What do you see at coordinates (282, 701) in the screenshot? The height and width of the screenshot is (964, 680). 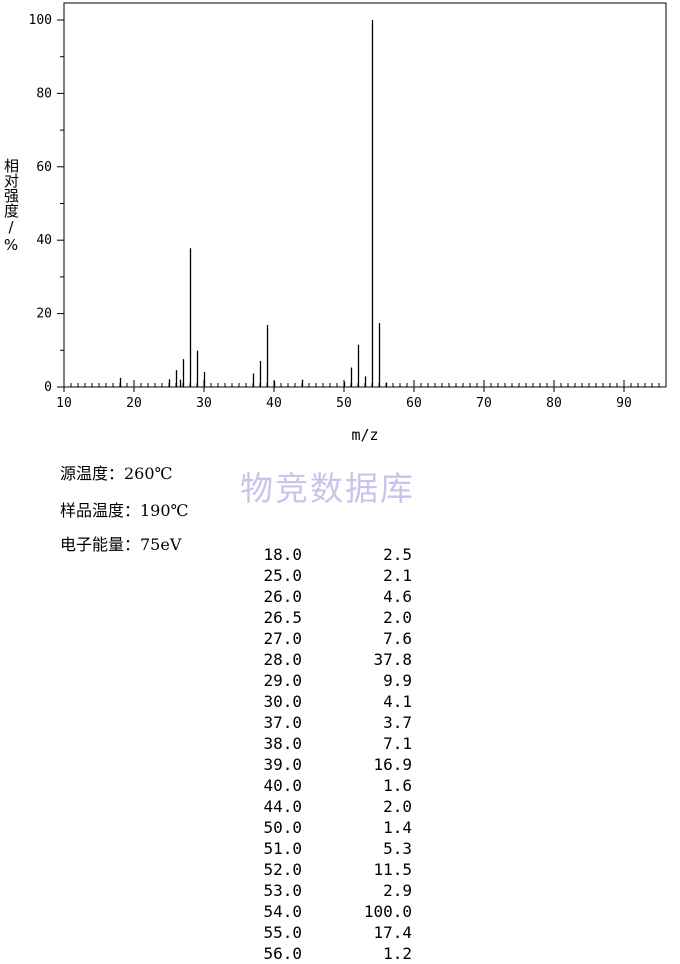 I see `mz-cell: 30.0` at bounding box center [282, 701].